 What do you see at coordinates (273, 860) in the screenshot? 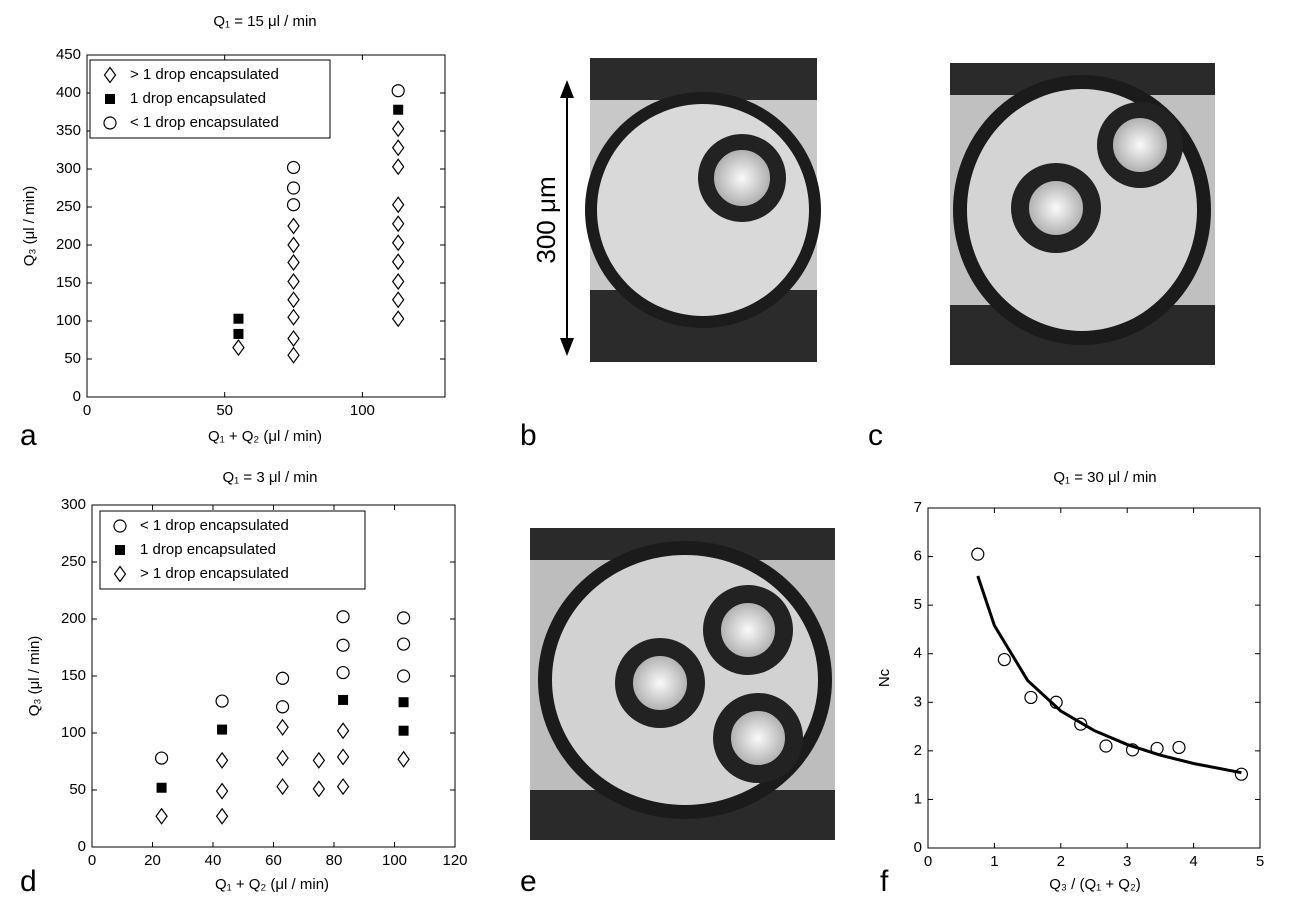
I see `x-tick-label: 60` at bounding box center [273, 860].